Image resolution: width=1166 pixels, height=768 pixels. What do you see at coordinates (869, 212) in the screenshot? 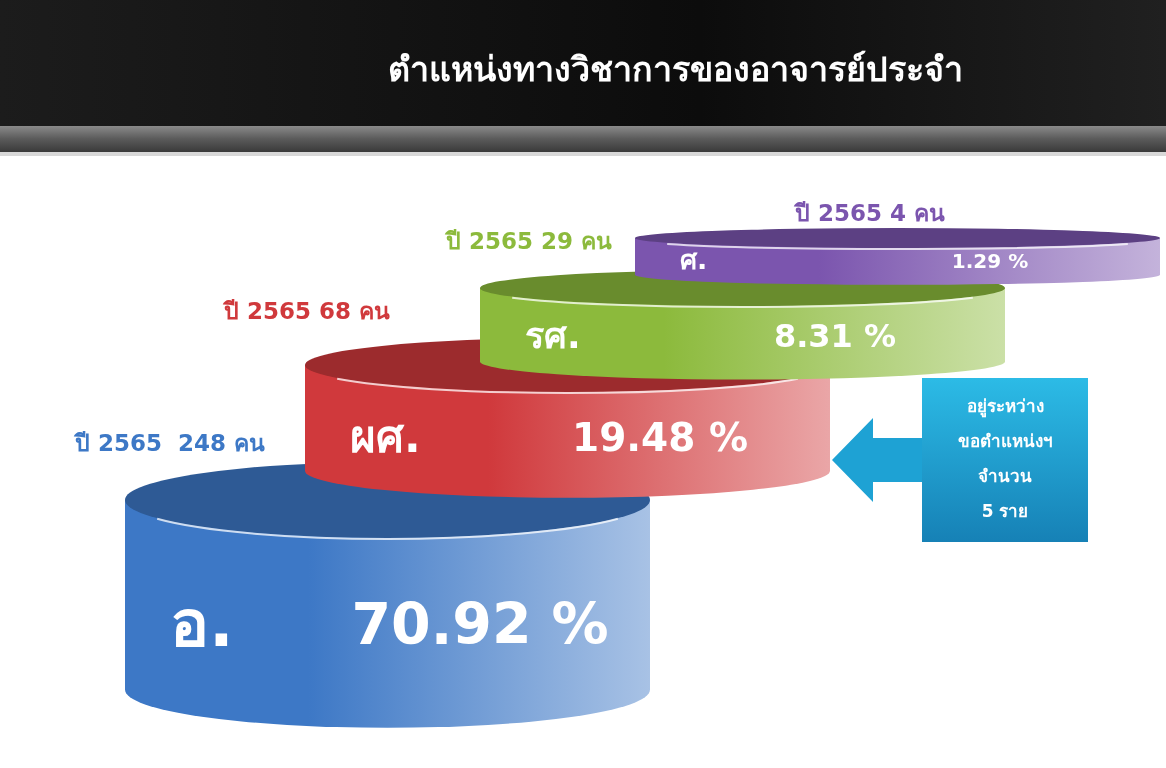
I see `text: ปี 2565 4 คน` at bounding box center [869, 212].